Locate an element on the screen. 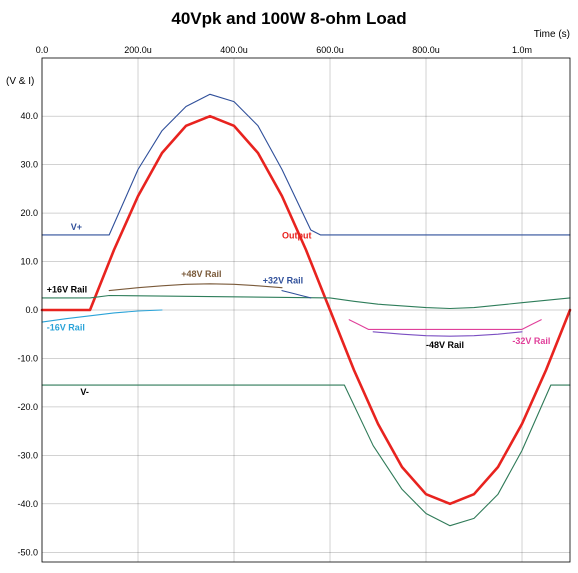 The height and width of the screenshot is (573, 578). annotation-label: V- is located at coordinates (84, 392).